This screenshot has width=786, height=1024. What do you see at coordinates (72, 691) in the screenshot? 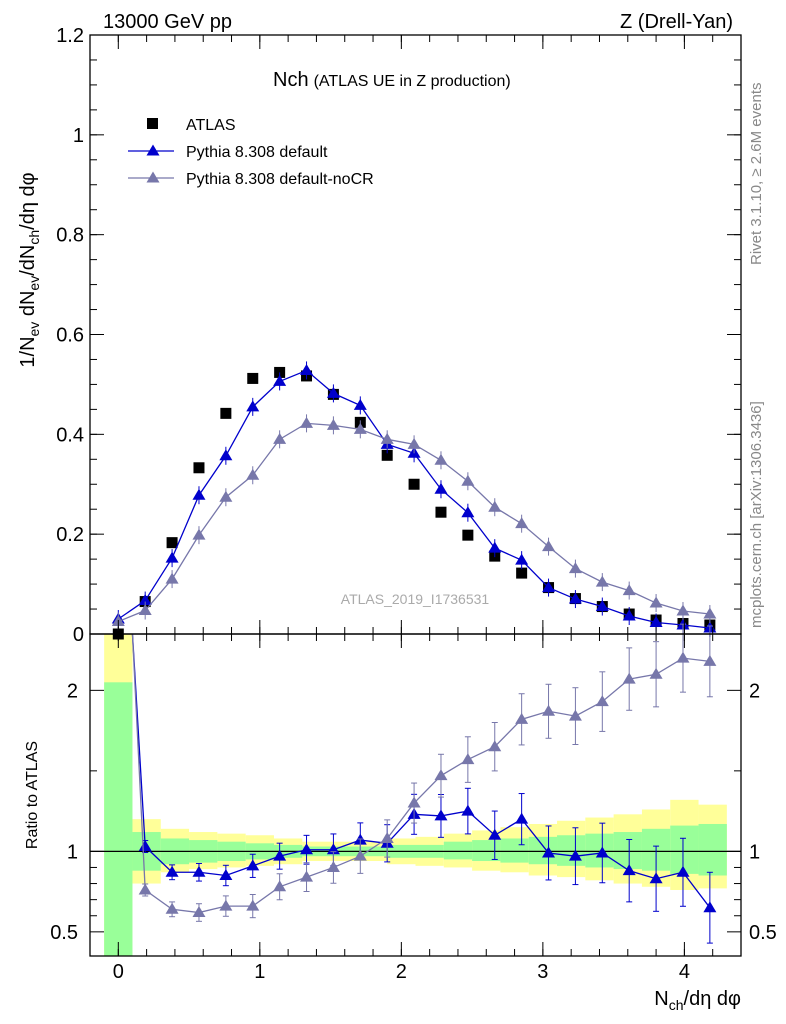
I see `ratio-y-tick-label: 2` at bounding box center [72, 691].